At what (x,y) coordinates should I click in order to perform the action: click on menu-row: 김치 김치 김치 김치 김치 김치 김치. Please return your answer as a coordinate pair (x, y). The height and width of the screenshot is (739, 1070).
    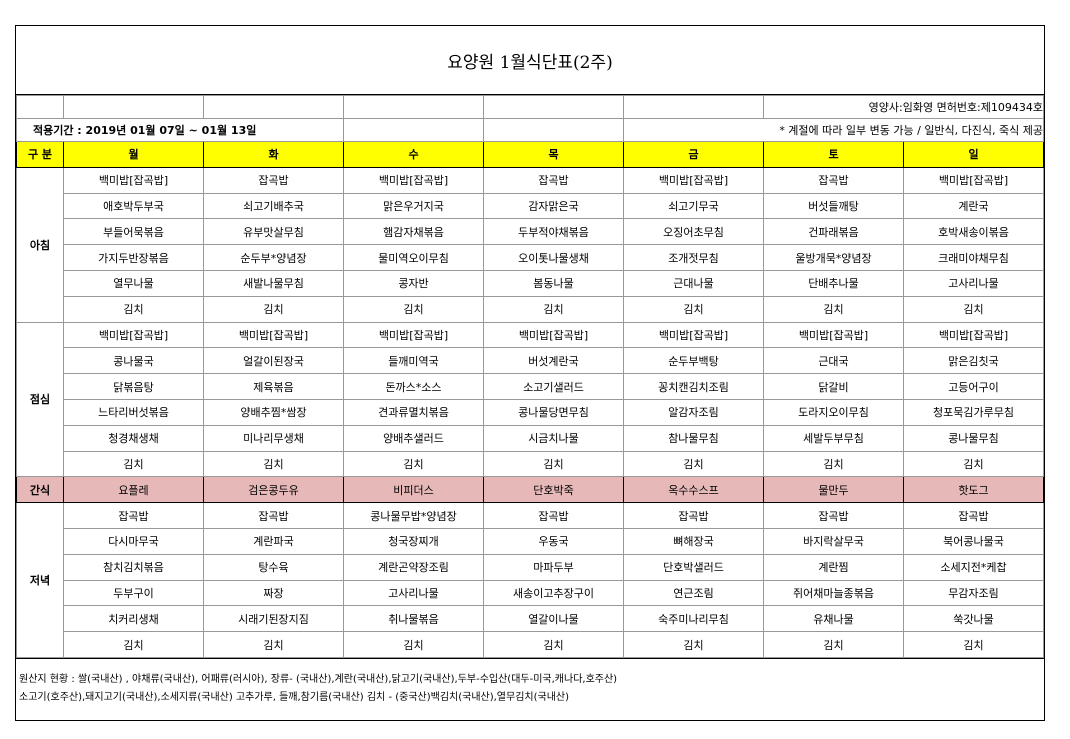
    Looking at the image, I should click on (530, 464).